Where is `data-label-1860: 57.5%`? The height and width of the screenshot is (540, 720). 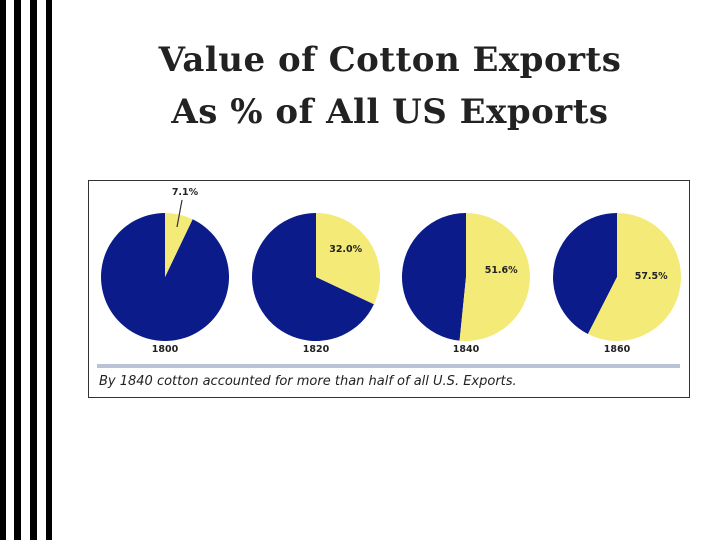
data-label-1860: 57.5% is located at coordinates (651, 276).